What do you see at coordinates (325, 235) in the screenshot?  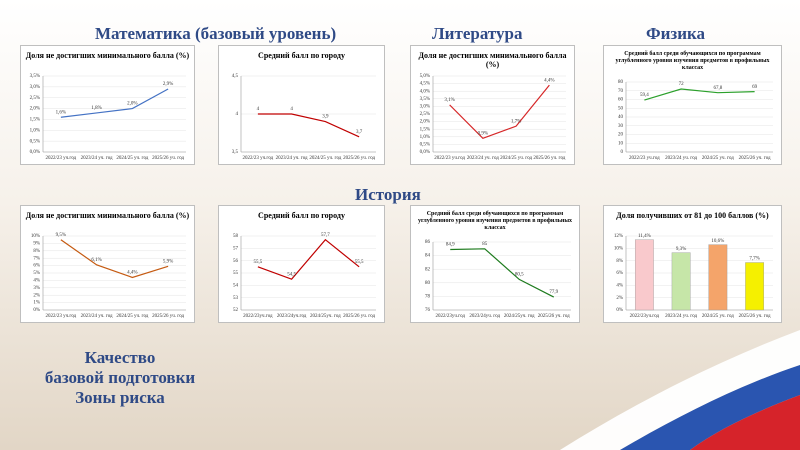 I see `data-label: 57,7` at bounding box center [325, 235].